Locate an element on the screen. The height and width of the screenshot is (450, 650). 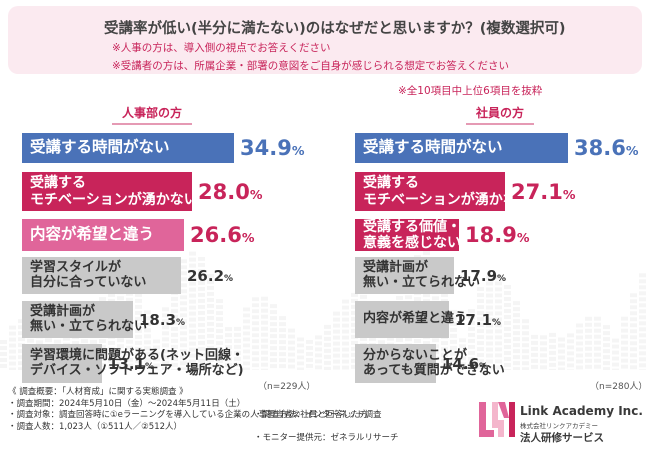
question-note-employee: ※受講者の方は、所属企業・部署の意図をご自身が感じられる想定でお答えください is located at coordinates (310, 66).